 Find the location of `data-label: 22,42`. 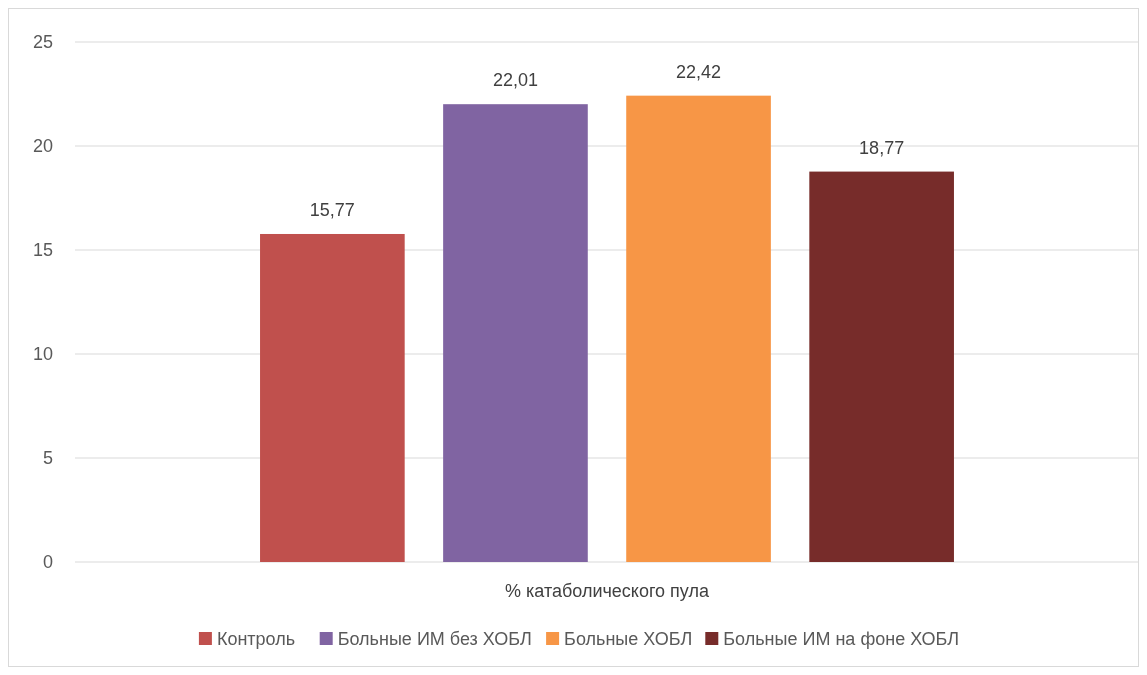

data-label: 22,42 is located at coordinates (699, 71).